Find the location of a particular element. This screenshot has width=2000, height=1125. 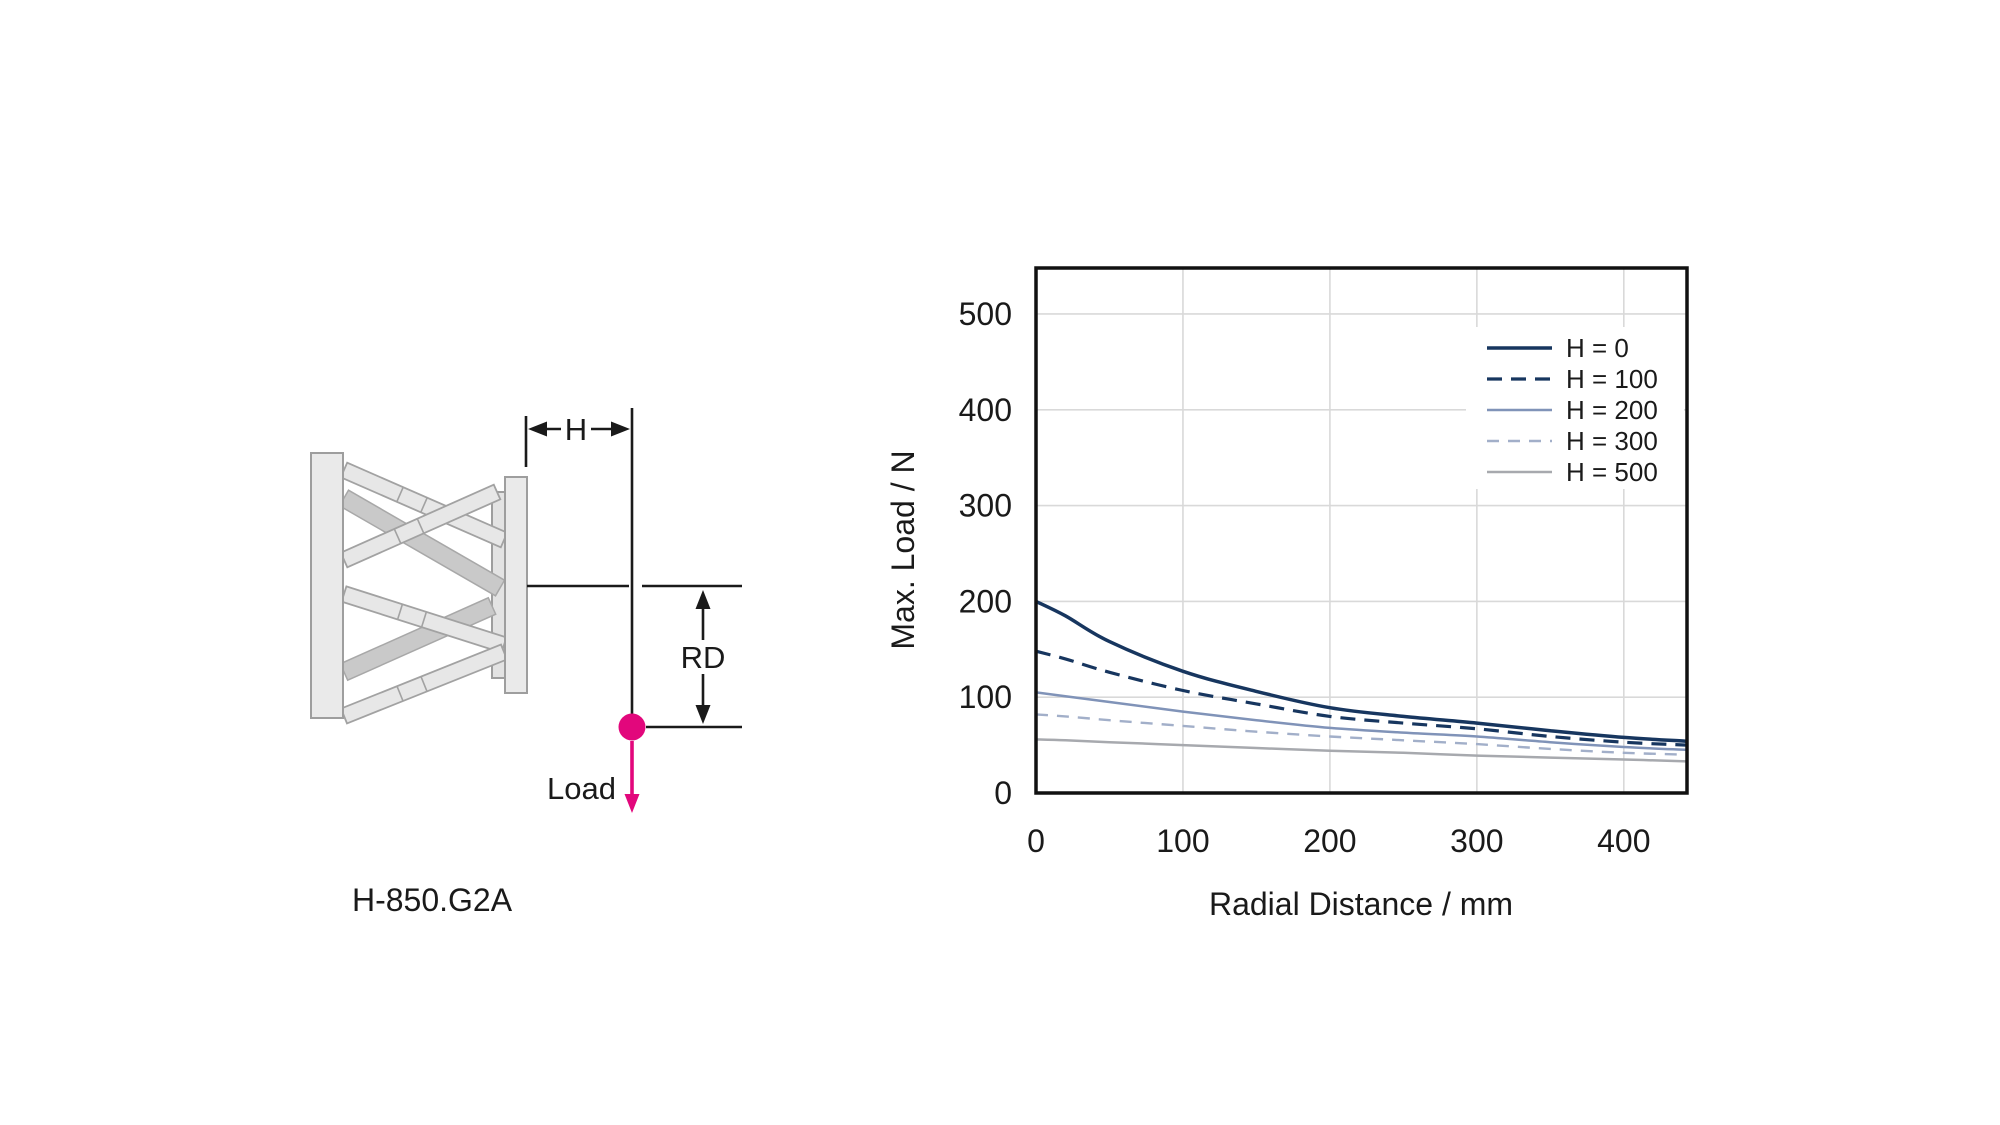

x-tick-label: 300 is located at coordinates (1476, 841).